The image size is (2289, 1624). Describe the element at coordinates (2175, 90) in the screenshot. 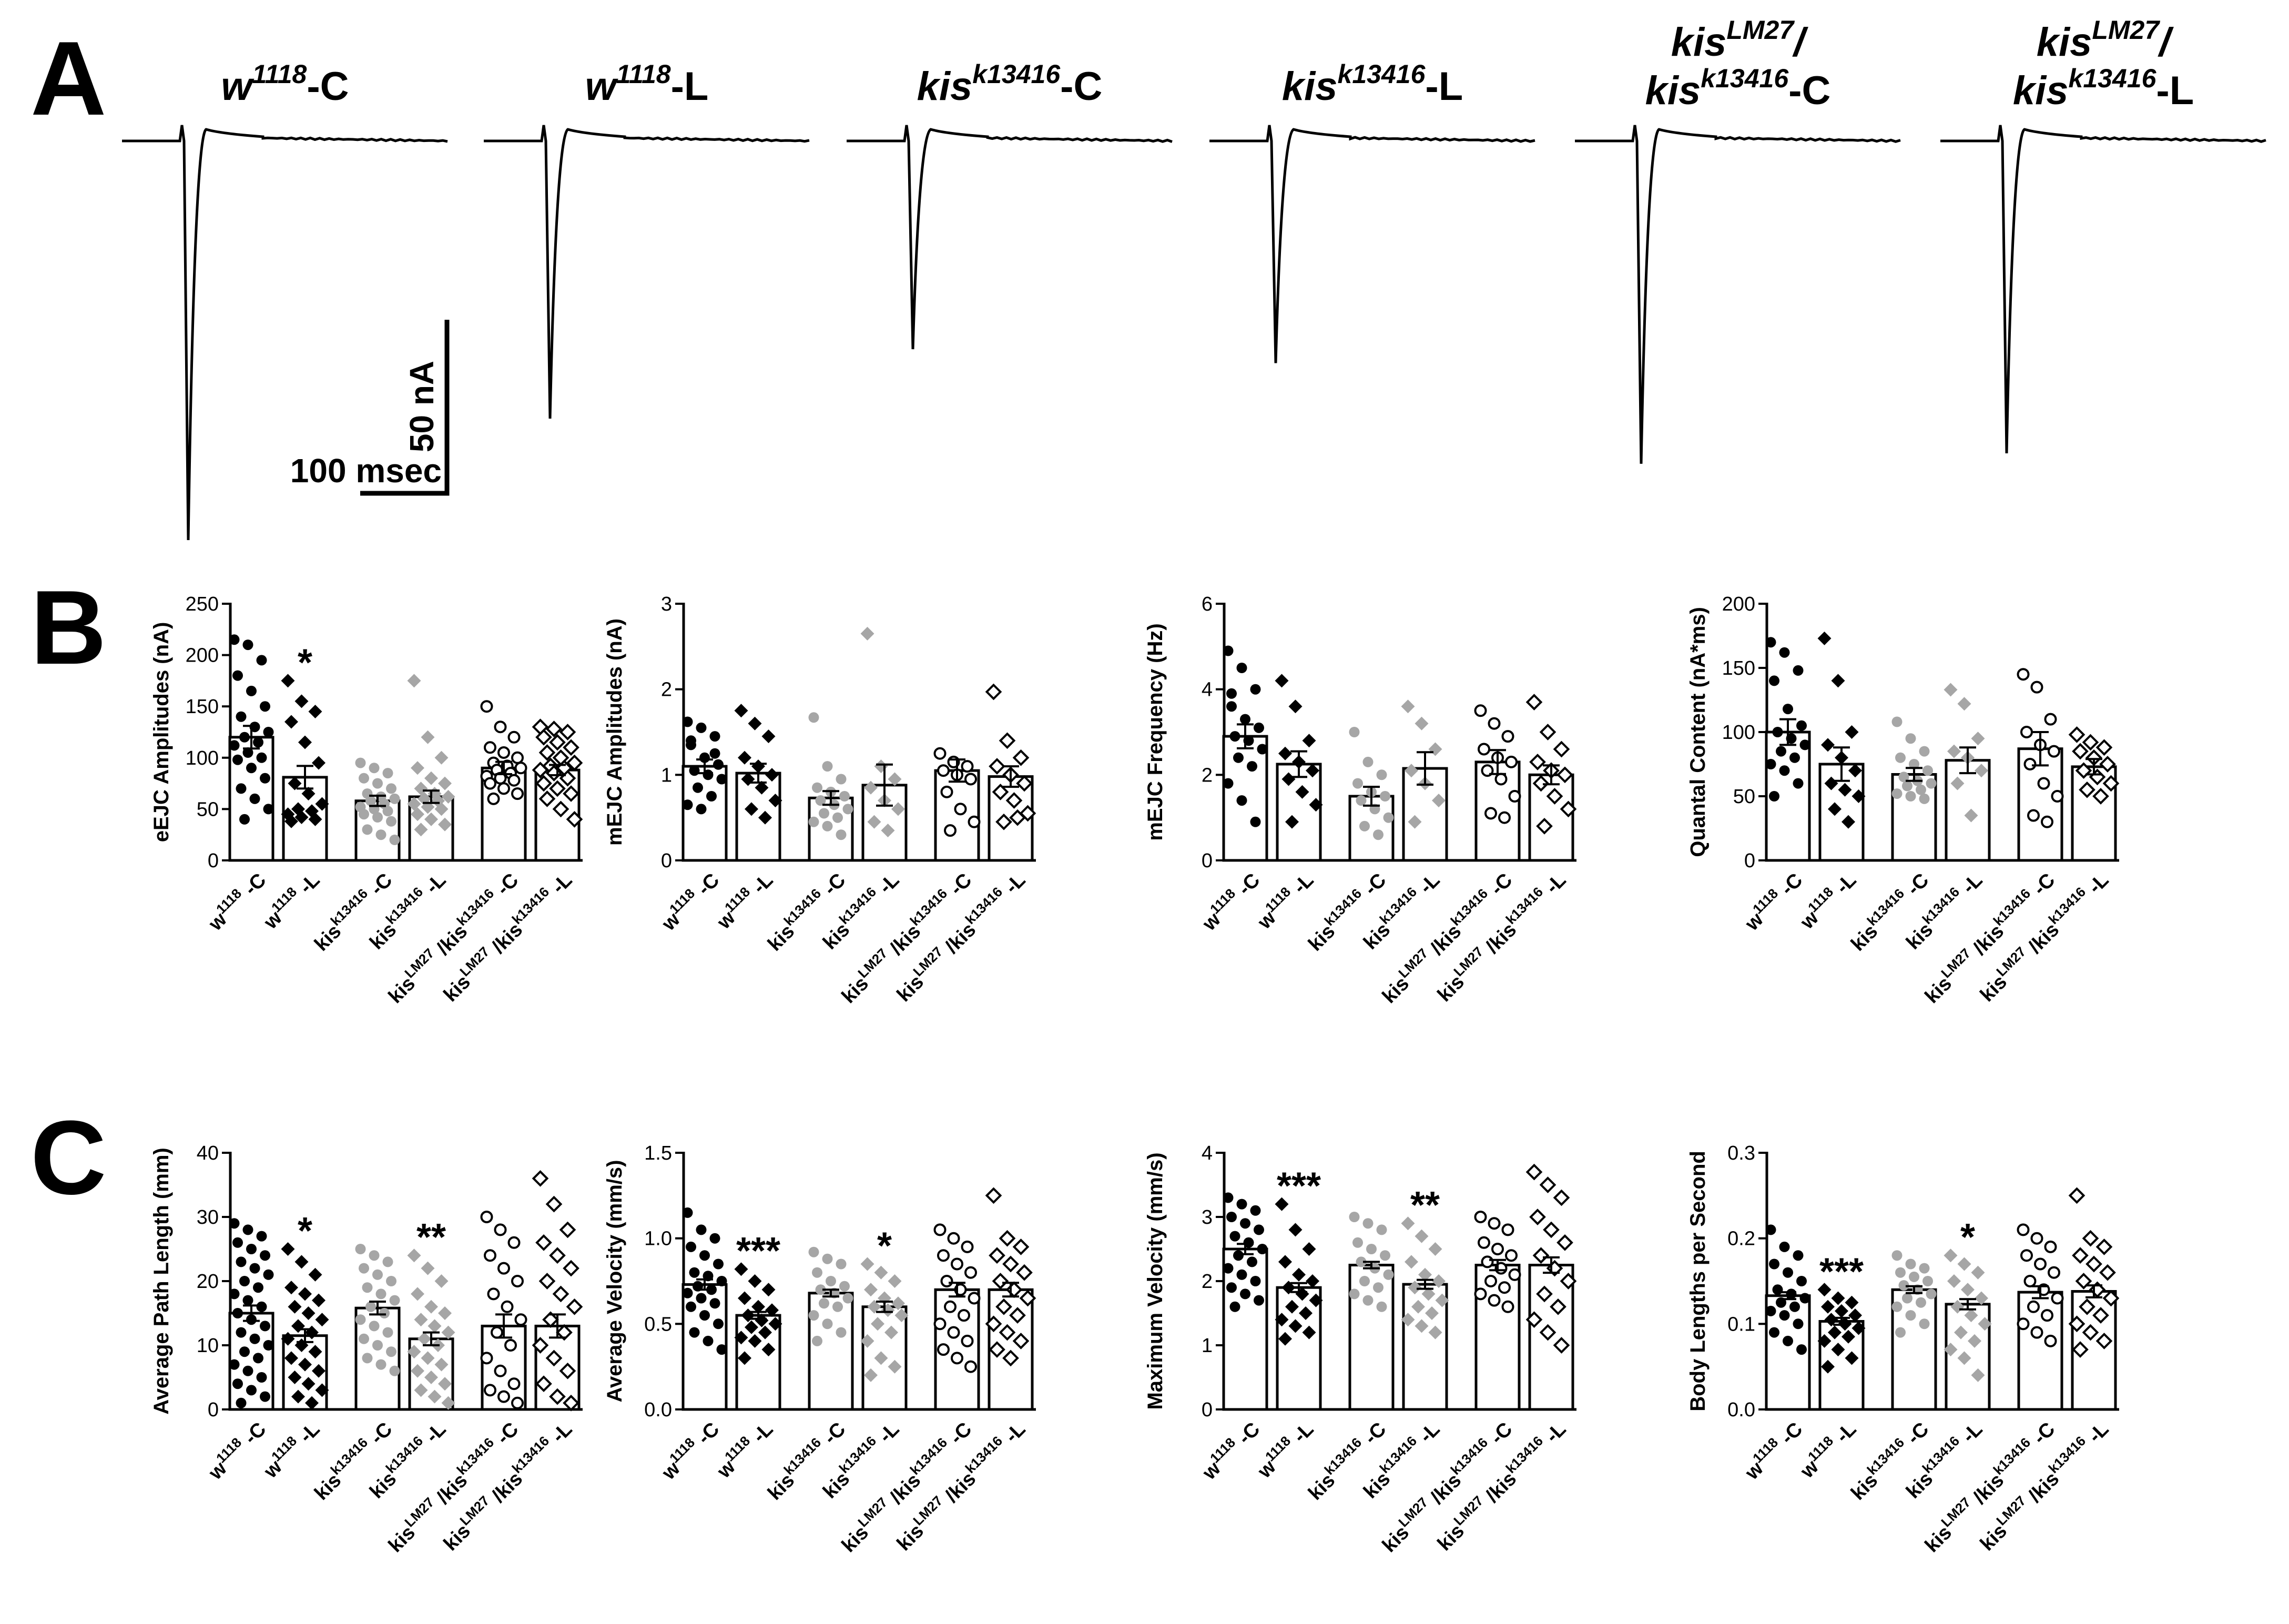

I see `trace-label-suffix: -L` at that location.